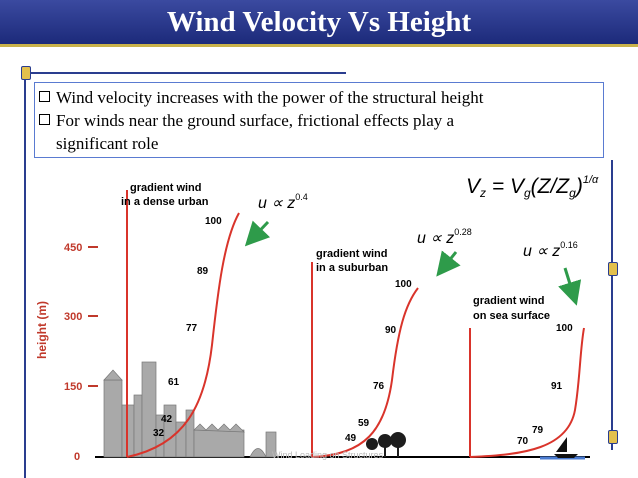 This screenshot has width=638, height=478. What do you see at coordinates (509, 301) in the screenshot?
I see `sea-label-1: gradient wind` at bounding box center [509, 301].